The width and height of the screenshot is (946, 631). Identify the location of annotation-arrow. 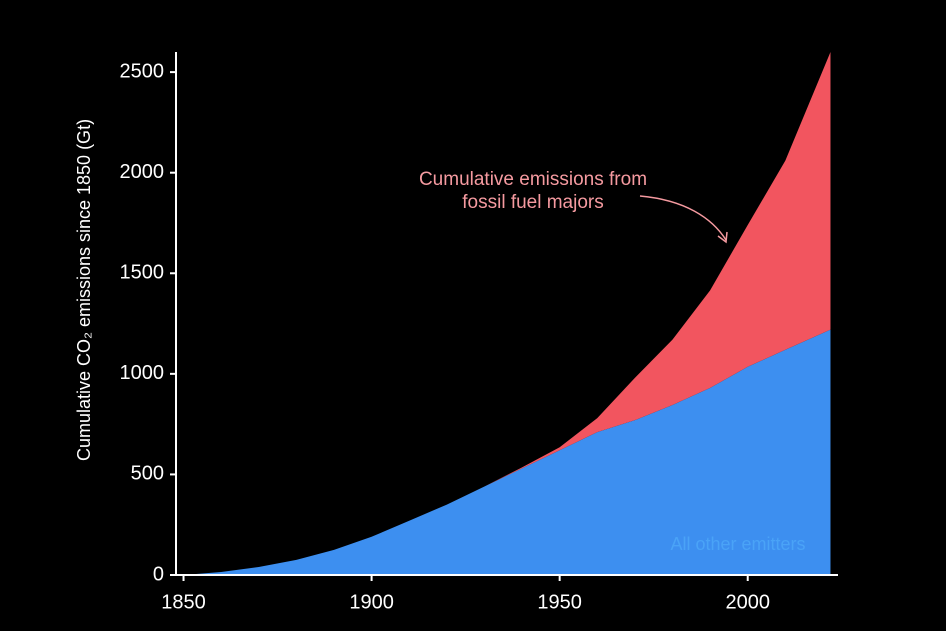
(683, 218).